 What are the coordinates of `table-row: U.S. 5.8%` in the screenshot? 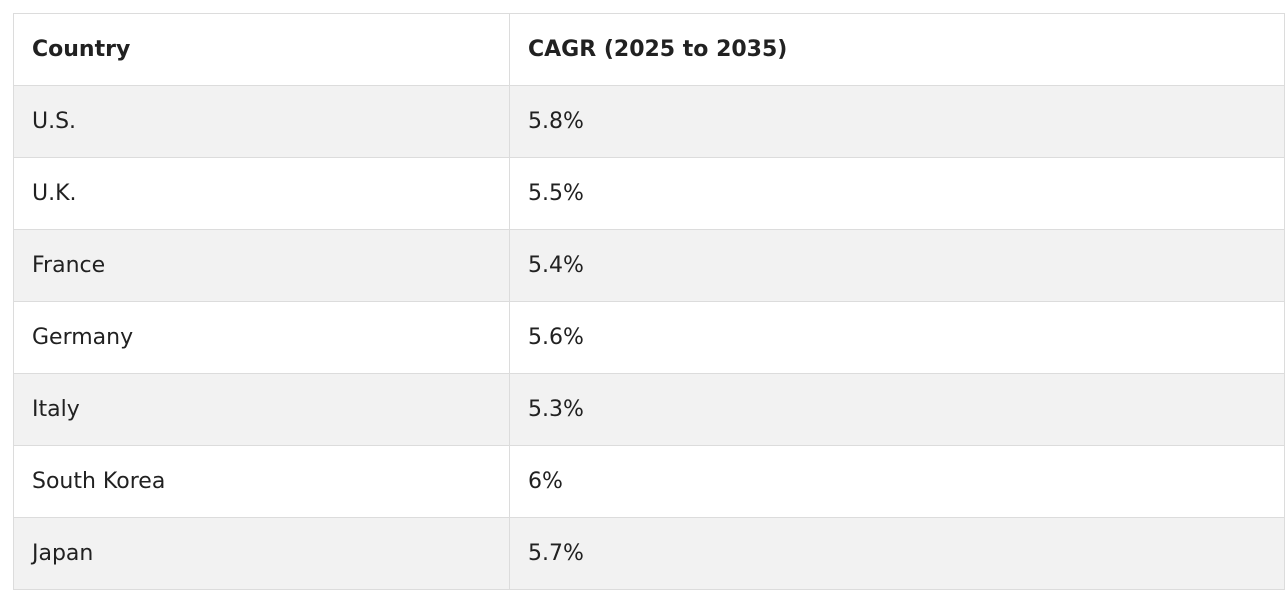 It's located at (649, 121).